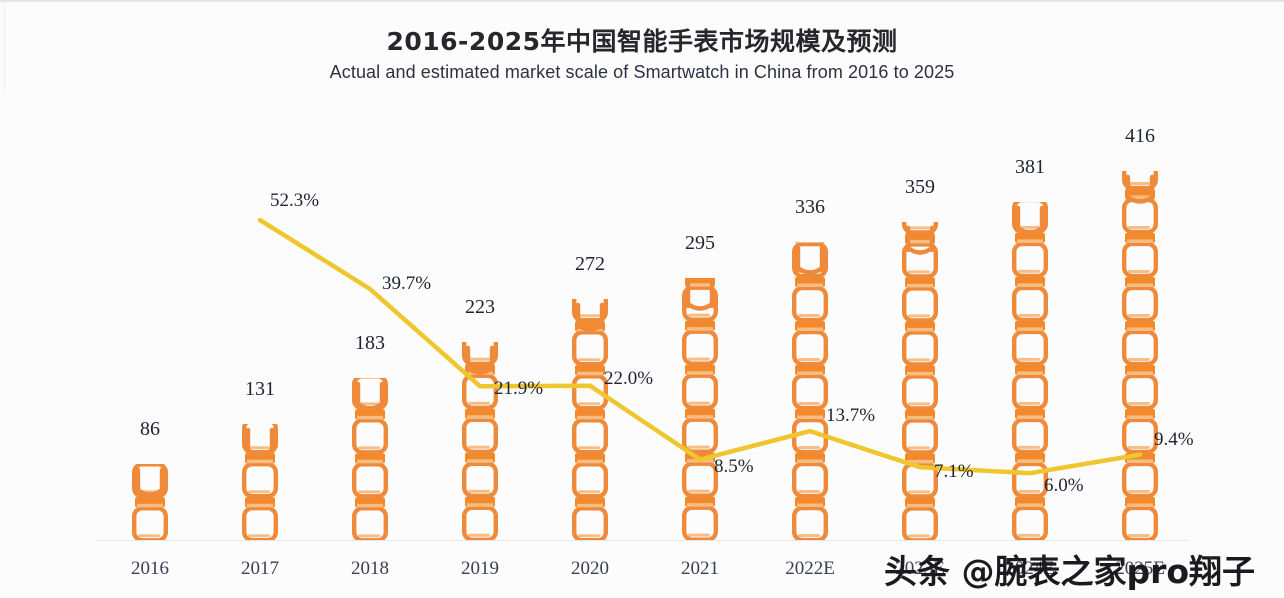 The height and width of the screenshot is (598, 1284). What do you see at coordinates (590, 419) in the screenshot?
I see `bar-2020` at bounding box center [590, 419].